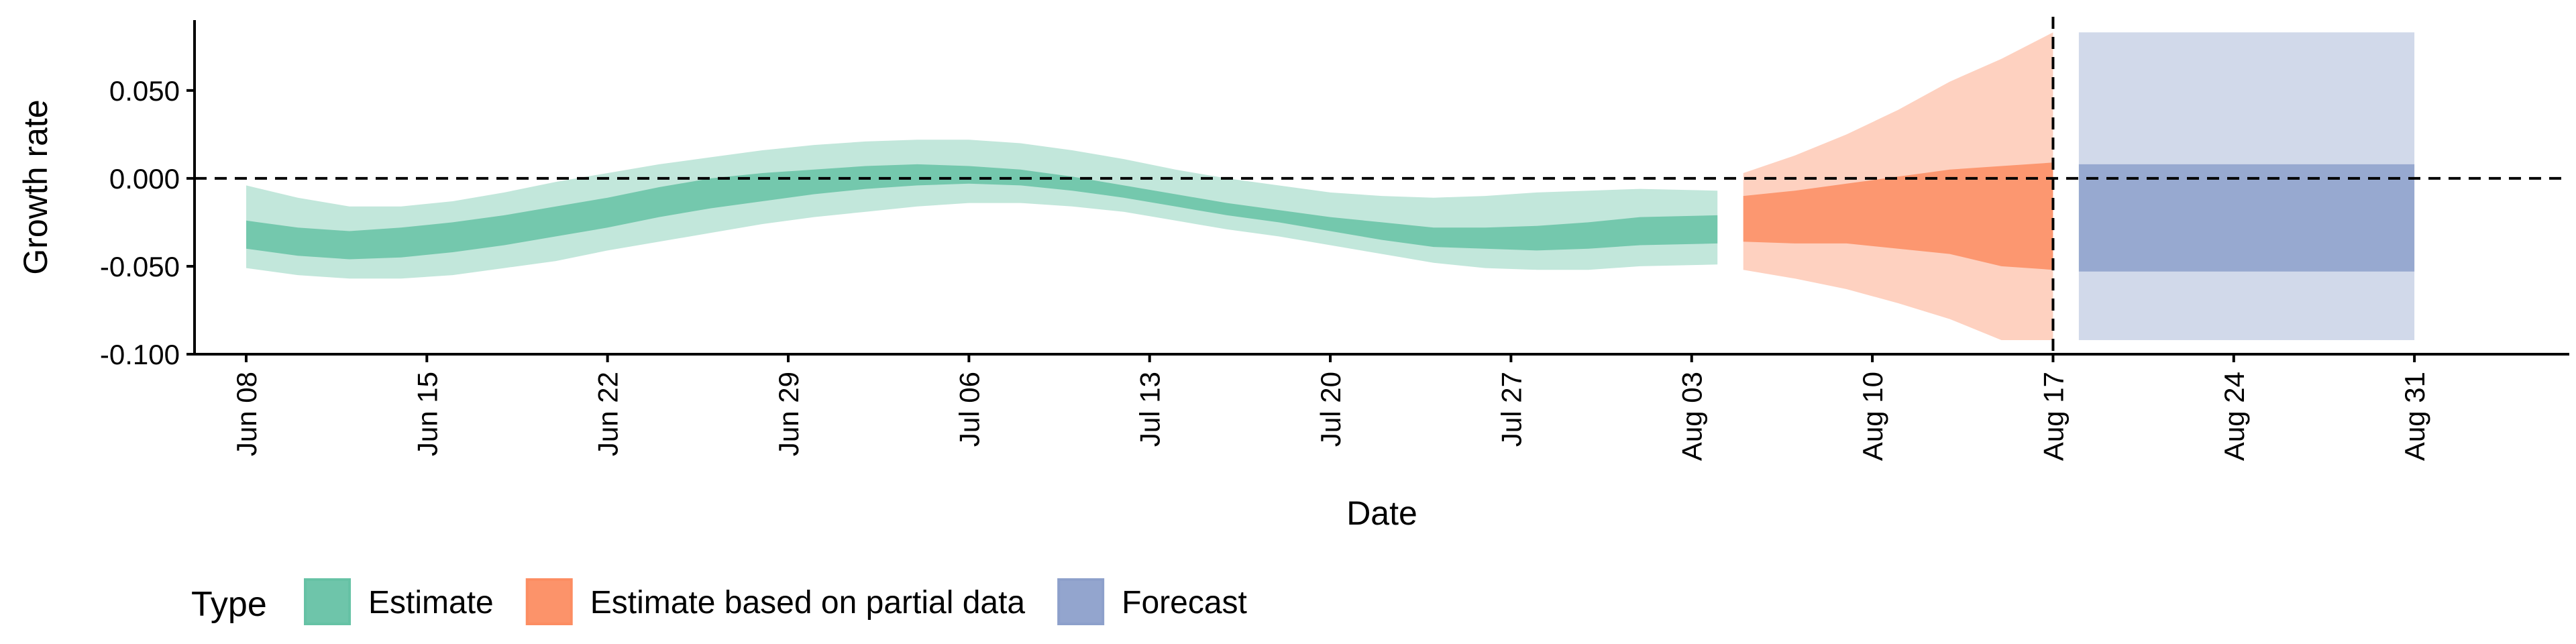 The height and width of the screenshot is (644, 2576). Describe the element at coordinates (431, 603) in the screenshot. I see `legend-label: Estimate` at that location.